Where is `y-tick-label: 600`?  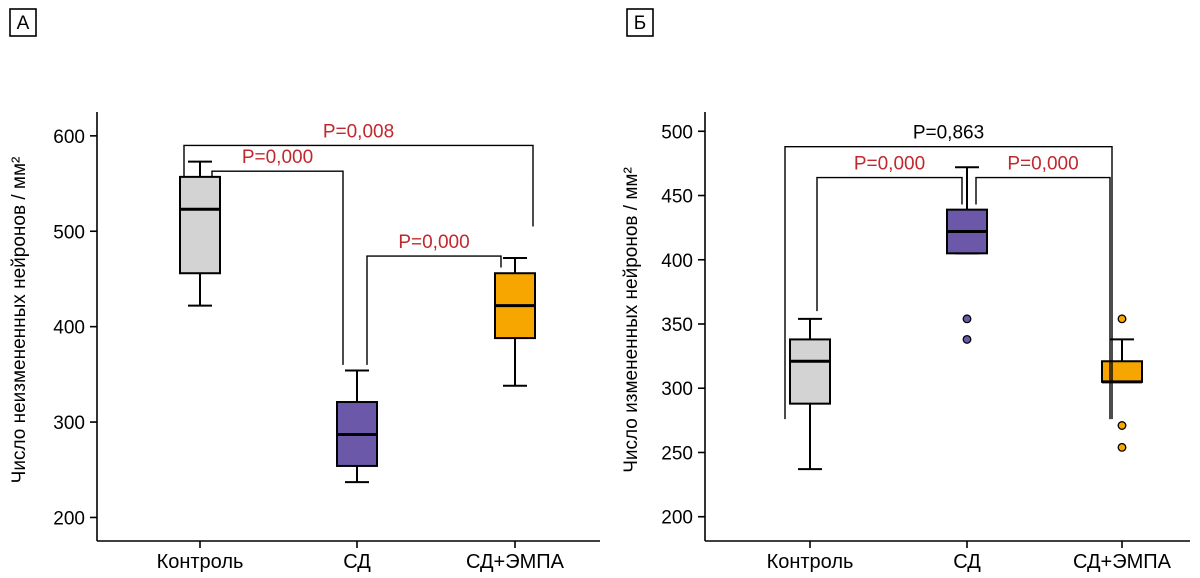 y-tick-label: 600 is located at coordinates (69, 137).